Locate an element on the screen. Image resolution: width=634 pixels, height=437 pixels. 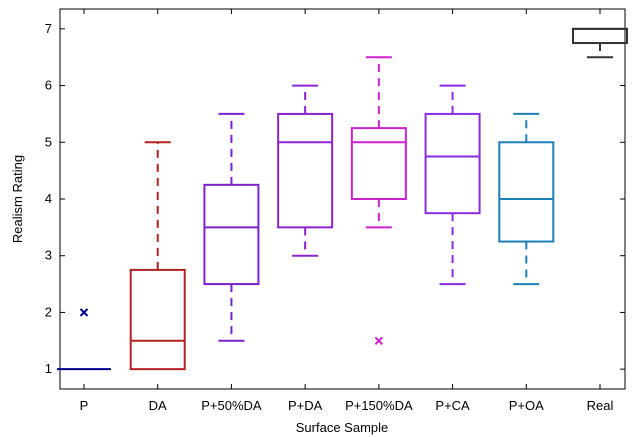
y-tick-label: 6 is located at coordinates (48, 85).